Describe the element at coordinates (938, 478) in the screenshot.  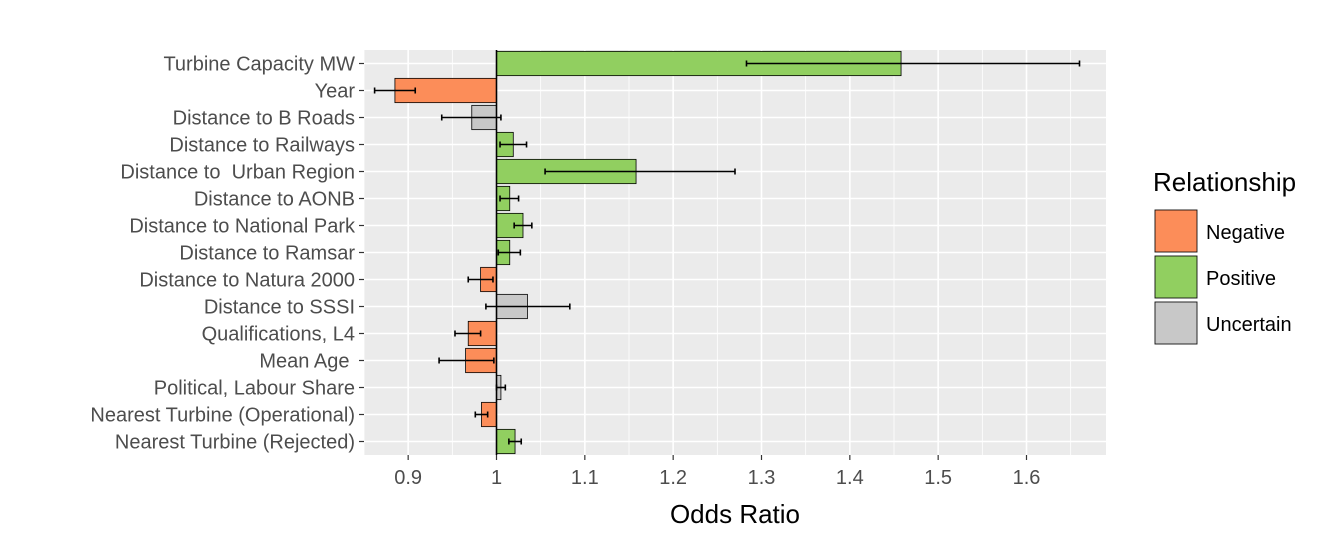
I see `x-tick-label: 1.5` at that location.